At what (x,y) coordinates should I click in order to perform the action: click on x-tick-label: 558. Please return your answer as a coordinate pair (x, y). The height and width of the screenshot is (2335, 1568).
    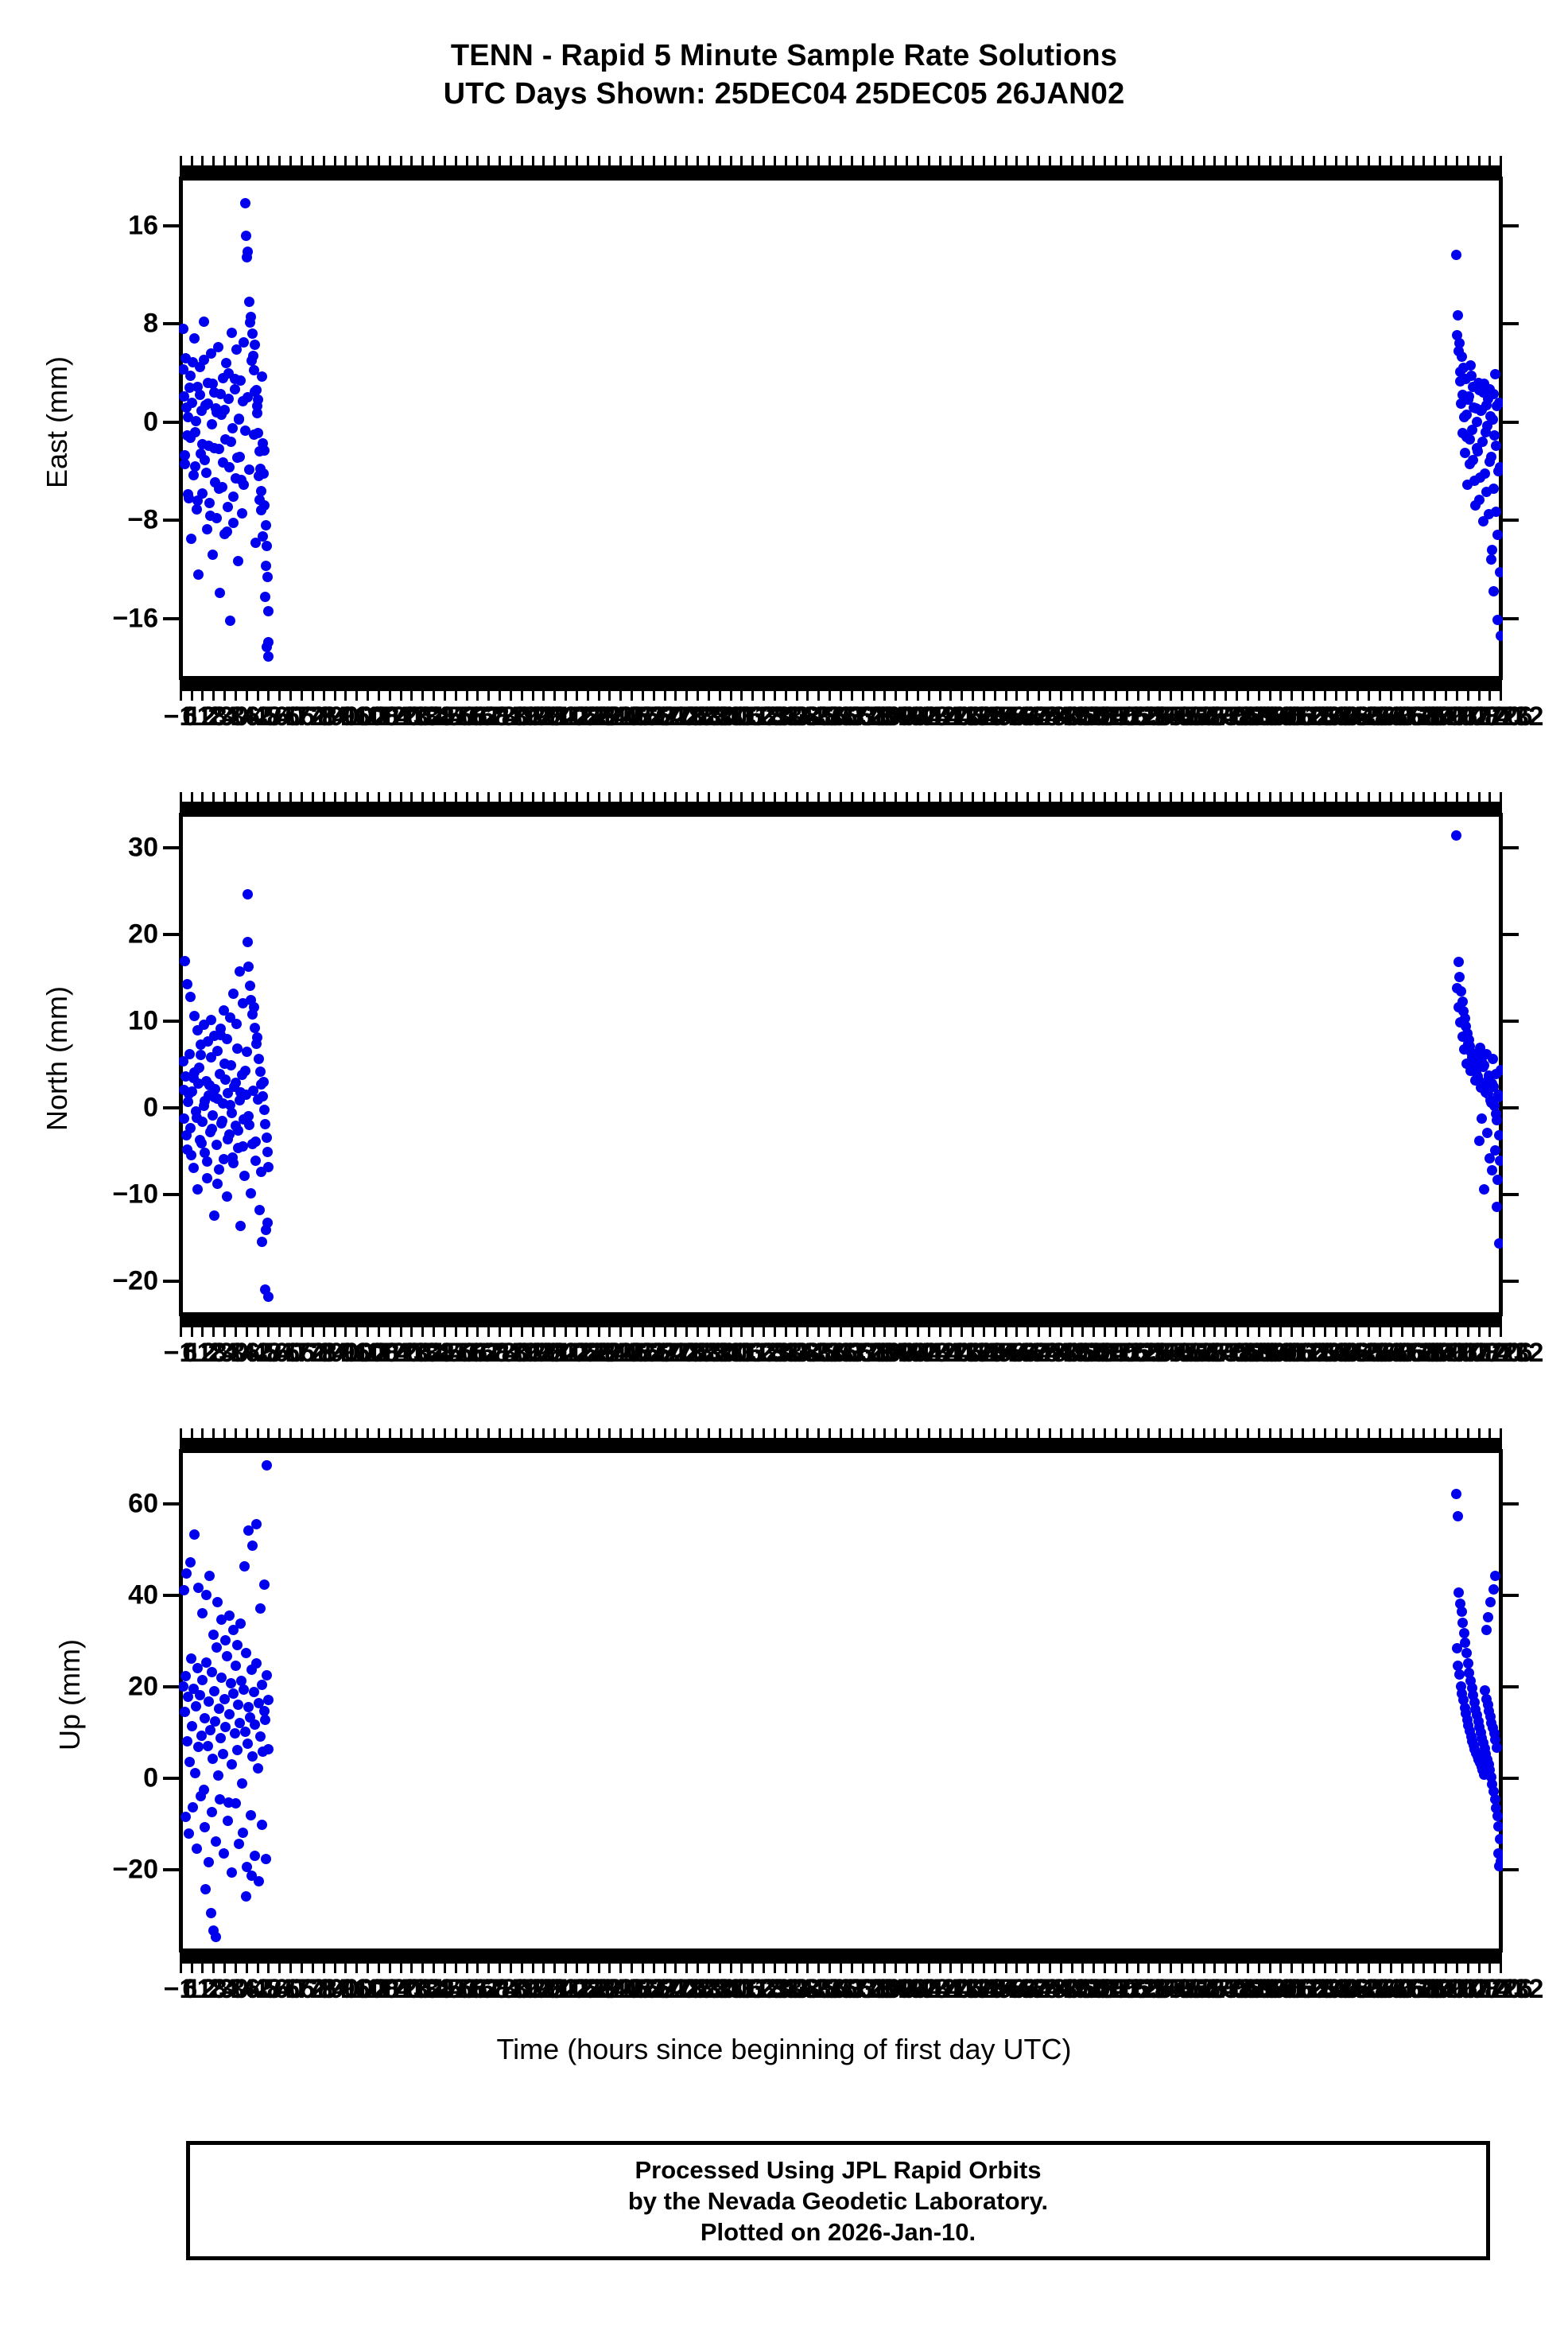
    Looking at the image, I should click on (1202, 716).